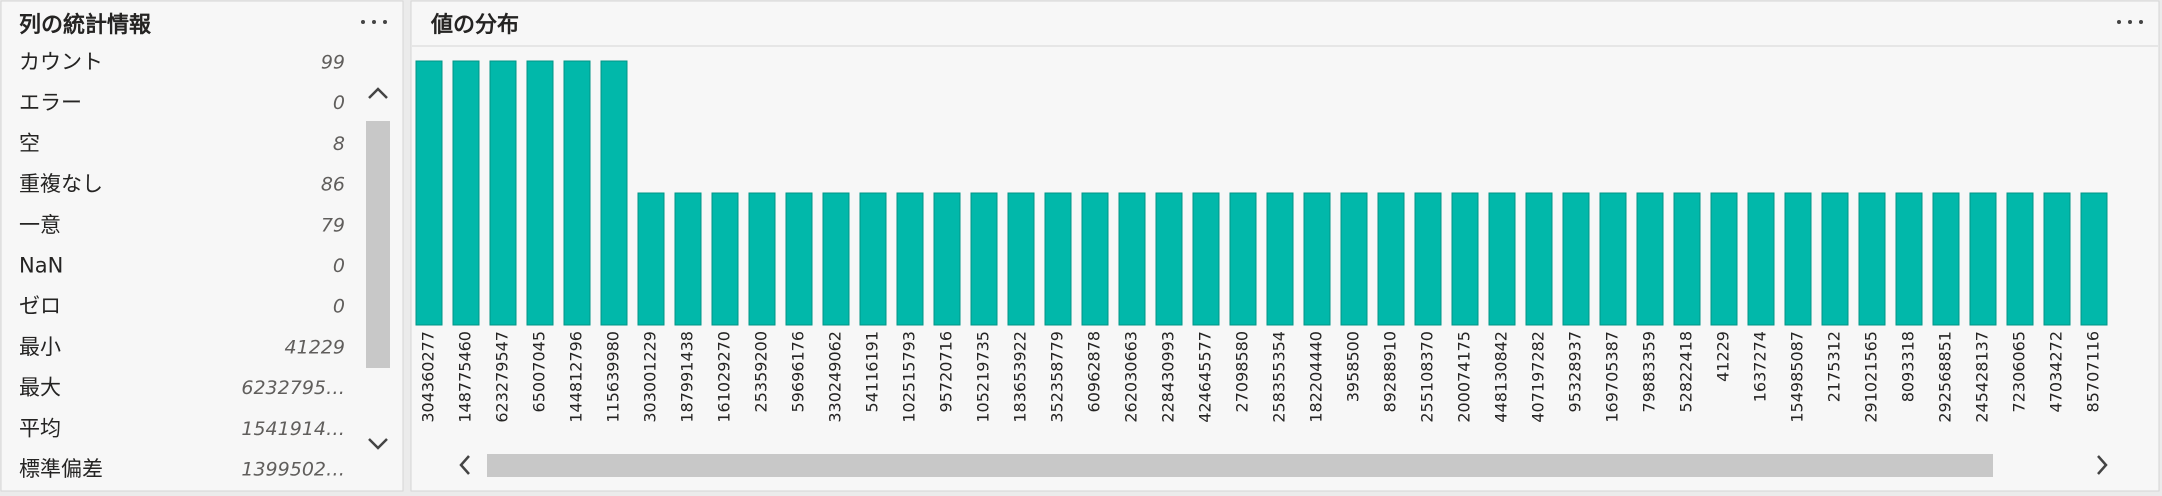 This screenshot has height=496, width=2162. Describe the element at coordinates (1945, 377) in the screenshot. I see `x-tick-label: 292568851` at that location.